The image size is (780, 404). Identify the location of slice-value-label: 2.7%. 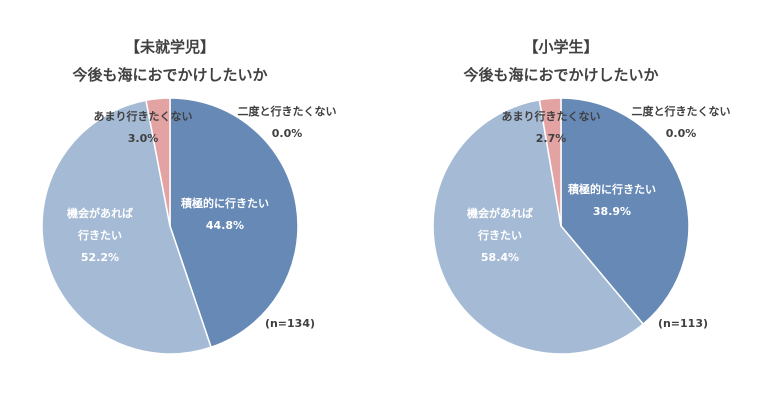
(551, 138).